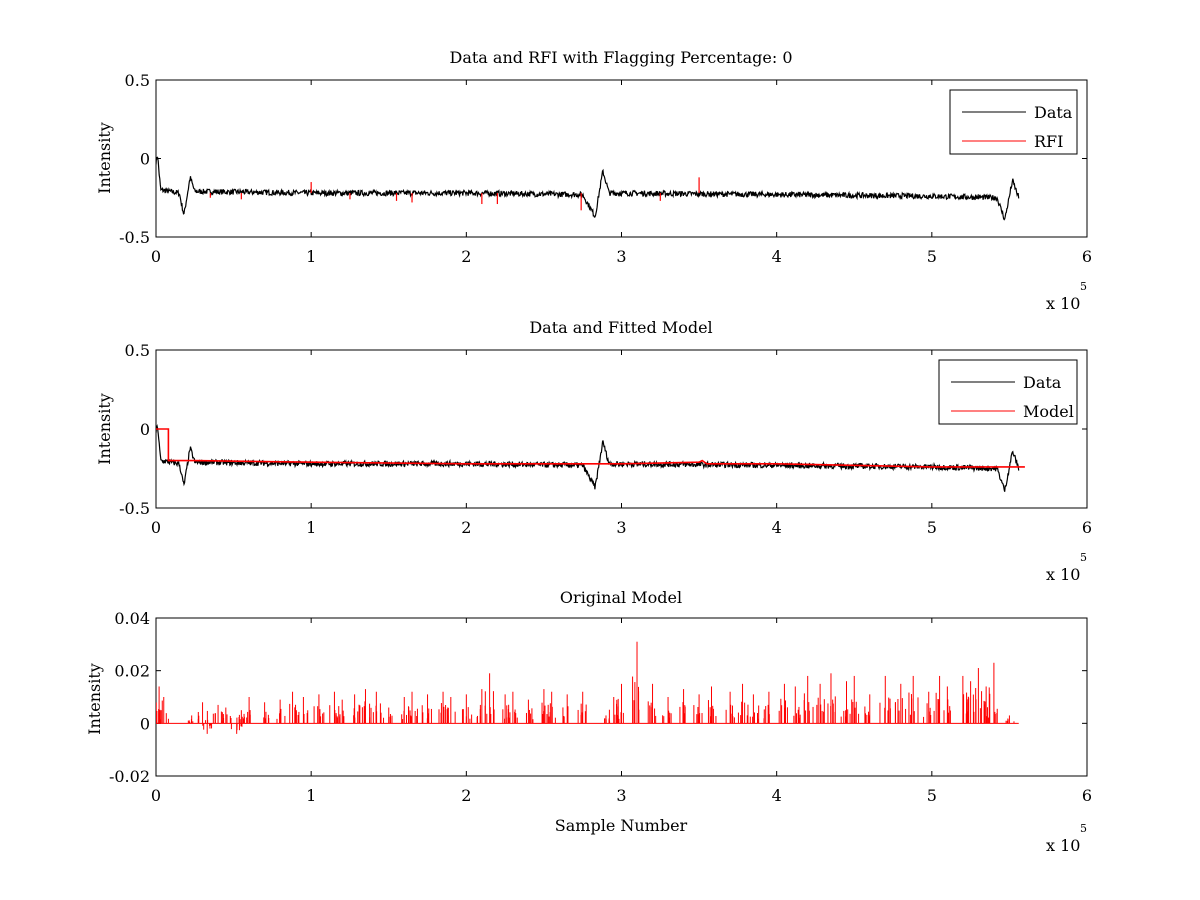  What do you see at coordinates (132, 671) in the screenshot?
I see `y-tick-label: 0.02` at bounding box center [132, 671].